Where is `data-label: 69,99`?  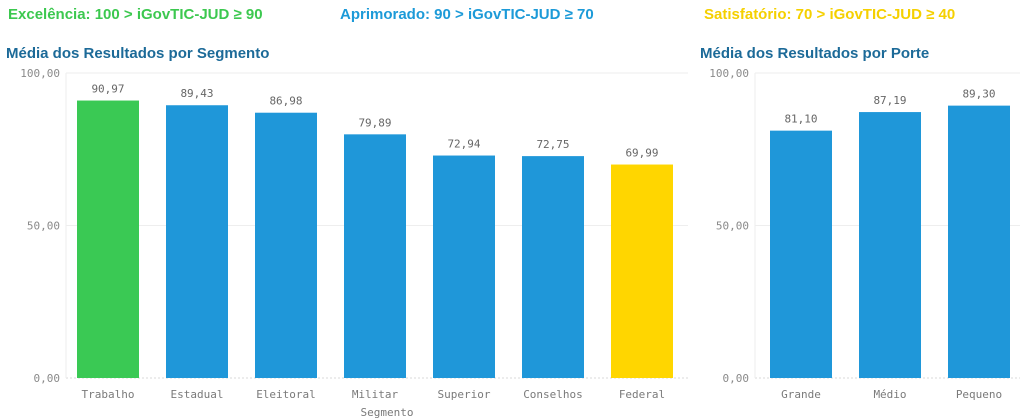 data-label: 69,99 is located at coordinates (641, 153).